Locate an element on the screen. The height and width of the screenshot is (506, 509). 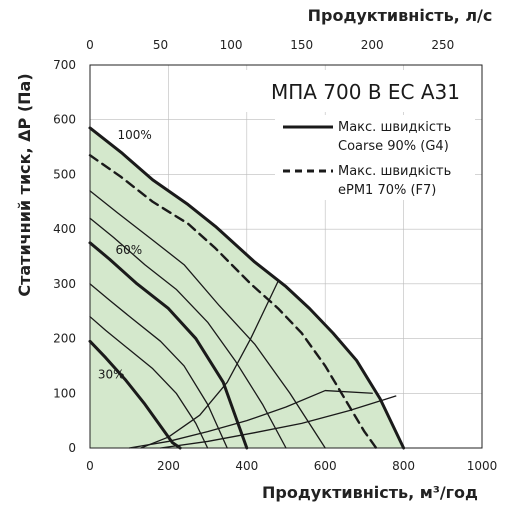
speed-label: 60% is located at coordinates (128, 250).